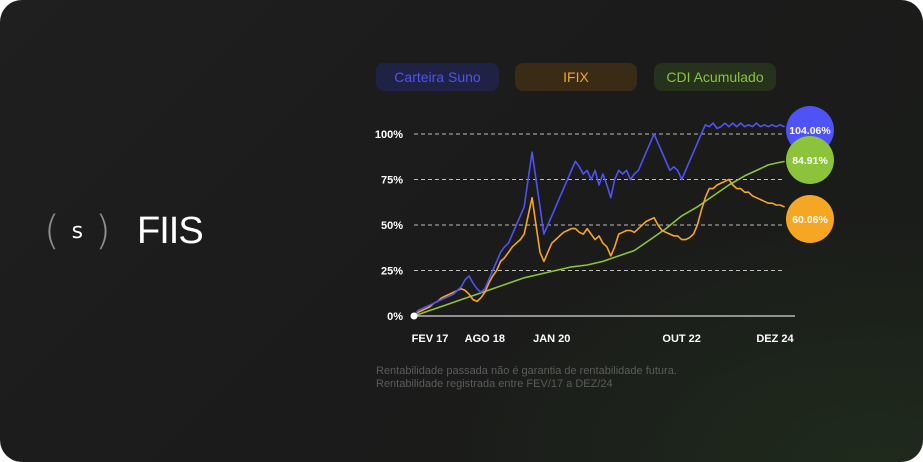  I want to click on x-tick-label: JAN 20, so click(551, 339).